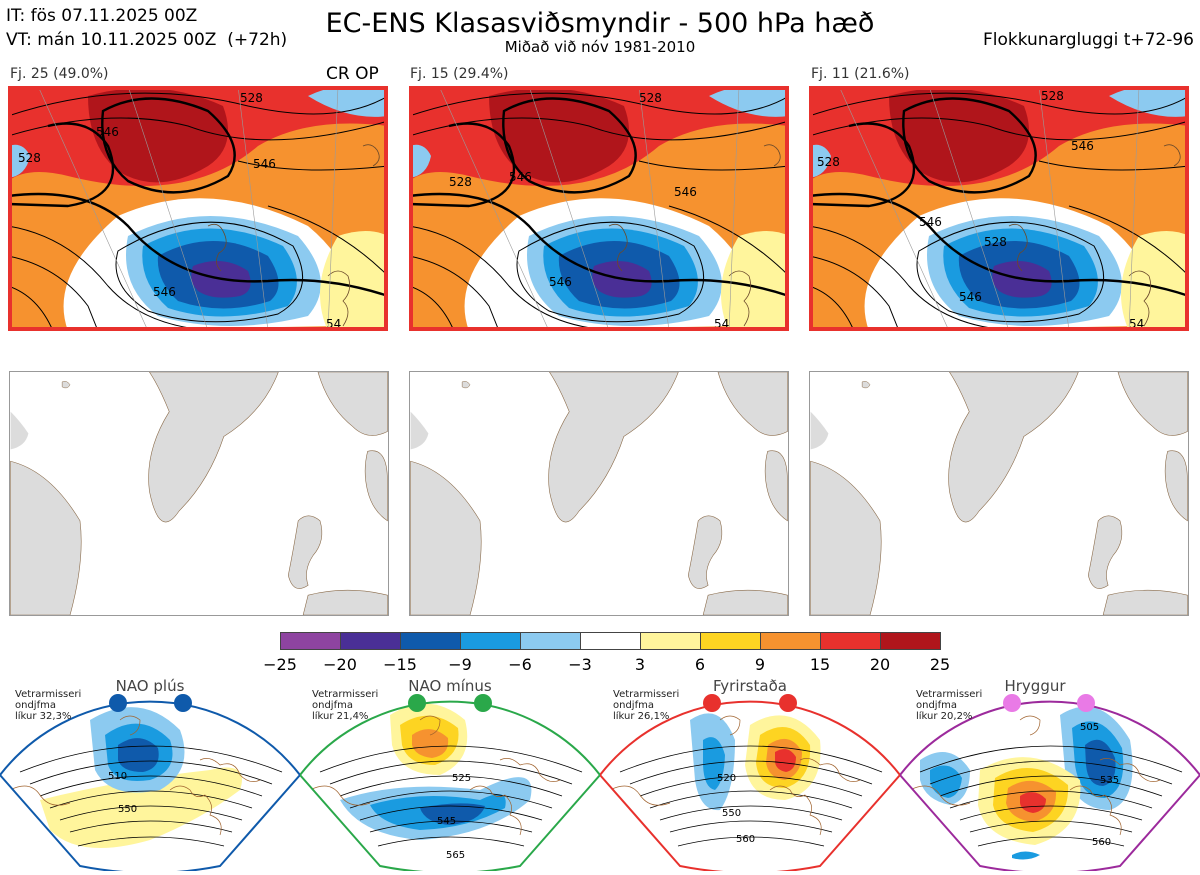 This screenshot has width=1200, height=875. I want to click on regime-title: NAO plús, so click(150, 686).